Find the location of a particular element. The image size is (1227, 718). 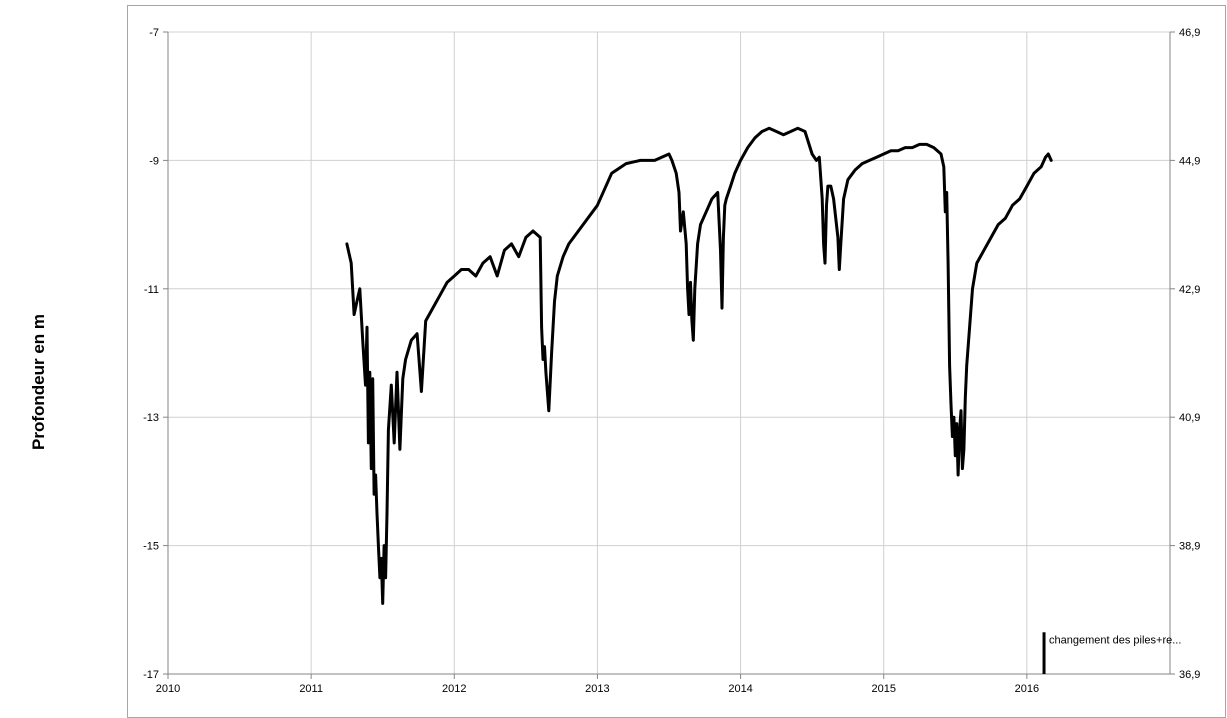

x-tick-label: 2011 is located at coordinates (311, 689).